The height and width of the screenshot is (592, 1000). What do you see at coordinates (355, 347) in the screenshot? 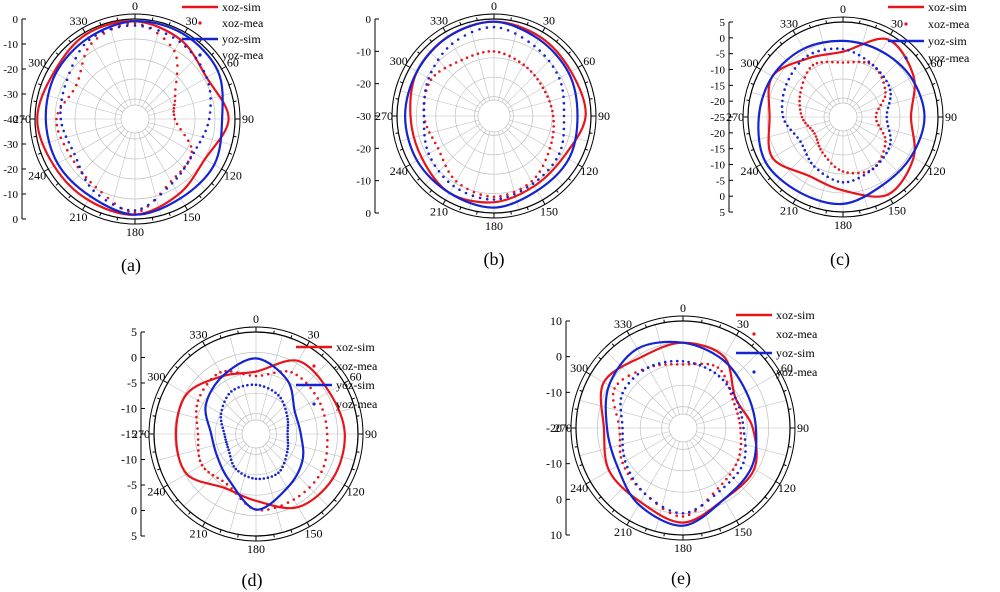
I see `legend-label: xoz-sim` at bounding box center [355, 347].